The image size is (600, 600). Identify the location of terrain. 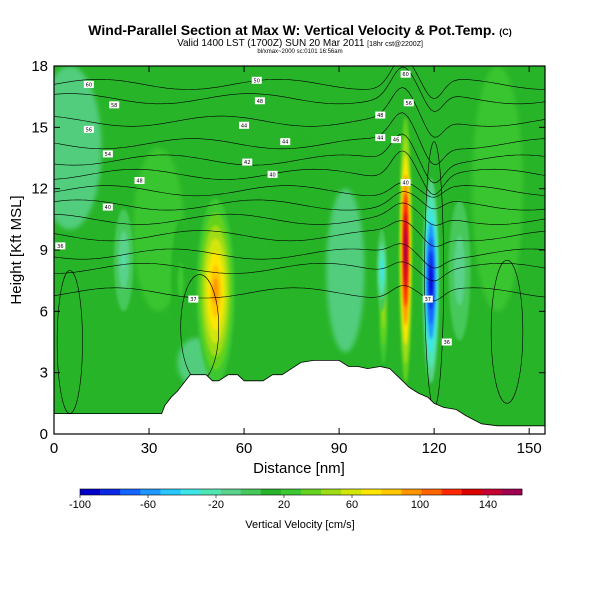
(299, 397).